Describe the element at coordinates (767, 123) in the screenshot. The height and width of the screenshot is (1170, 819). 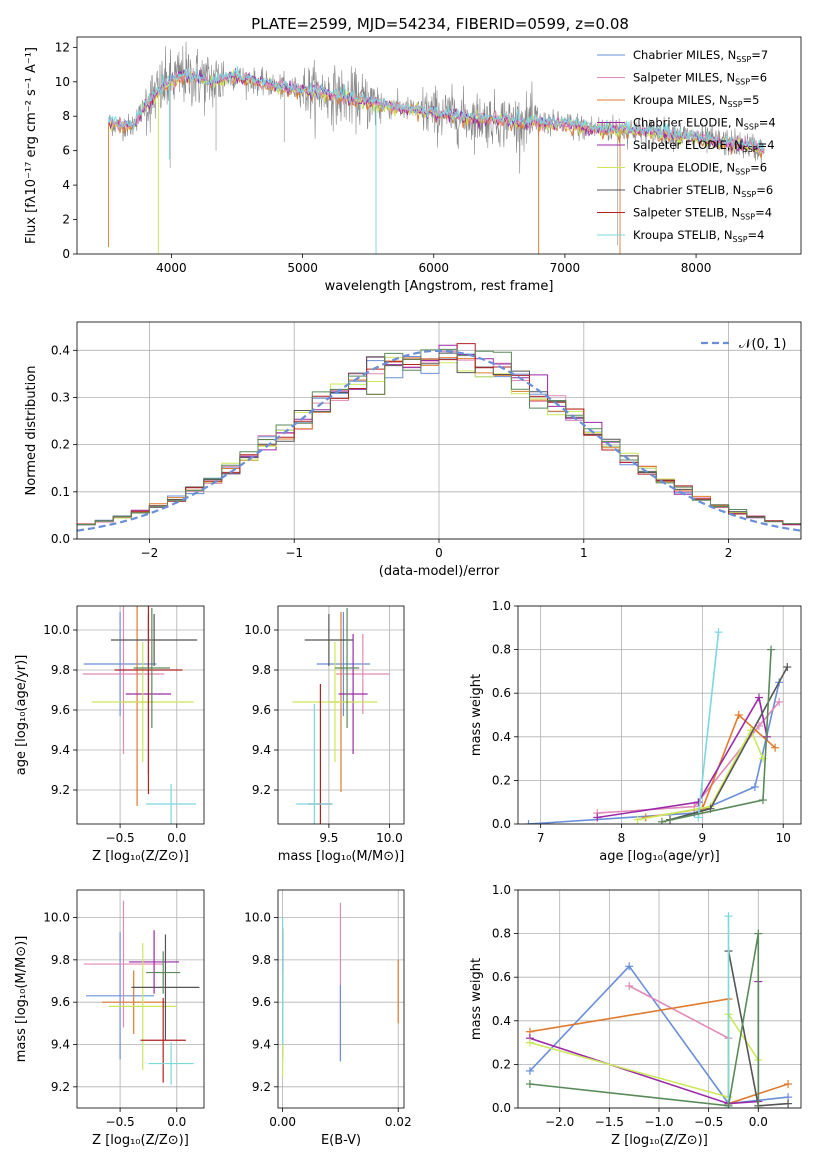
I see `legend-value: =4` at that location.